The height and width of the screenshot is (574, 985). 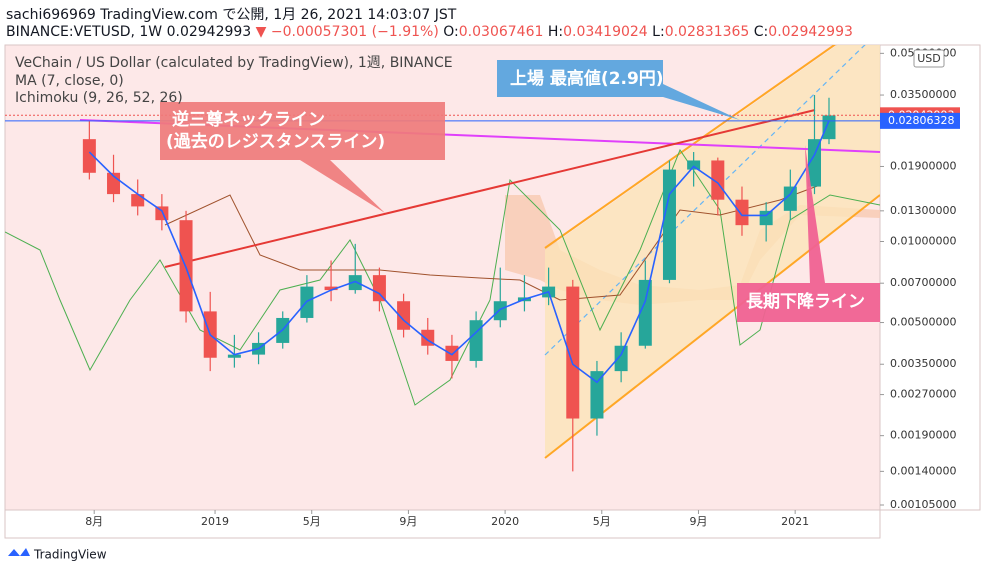 I want to click on downtrend-callout, so click(x=808, y=233).